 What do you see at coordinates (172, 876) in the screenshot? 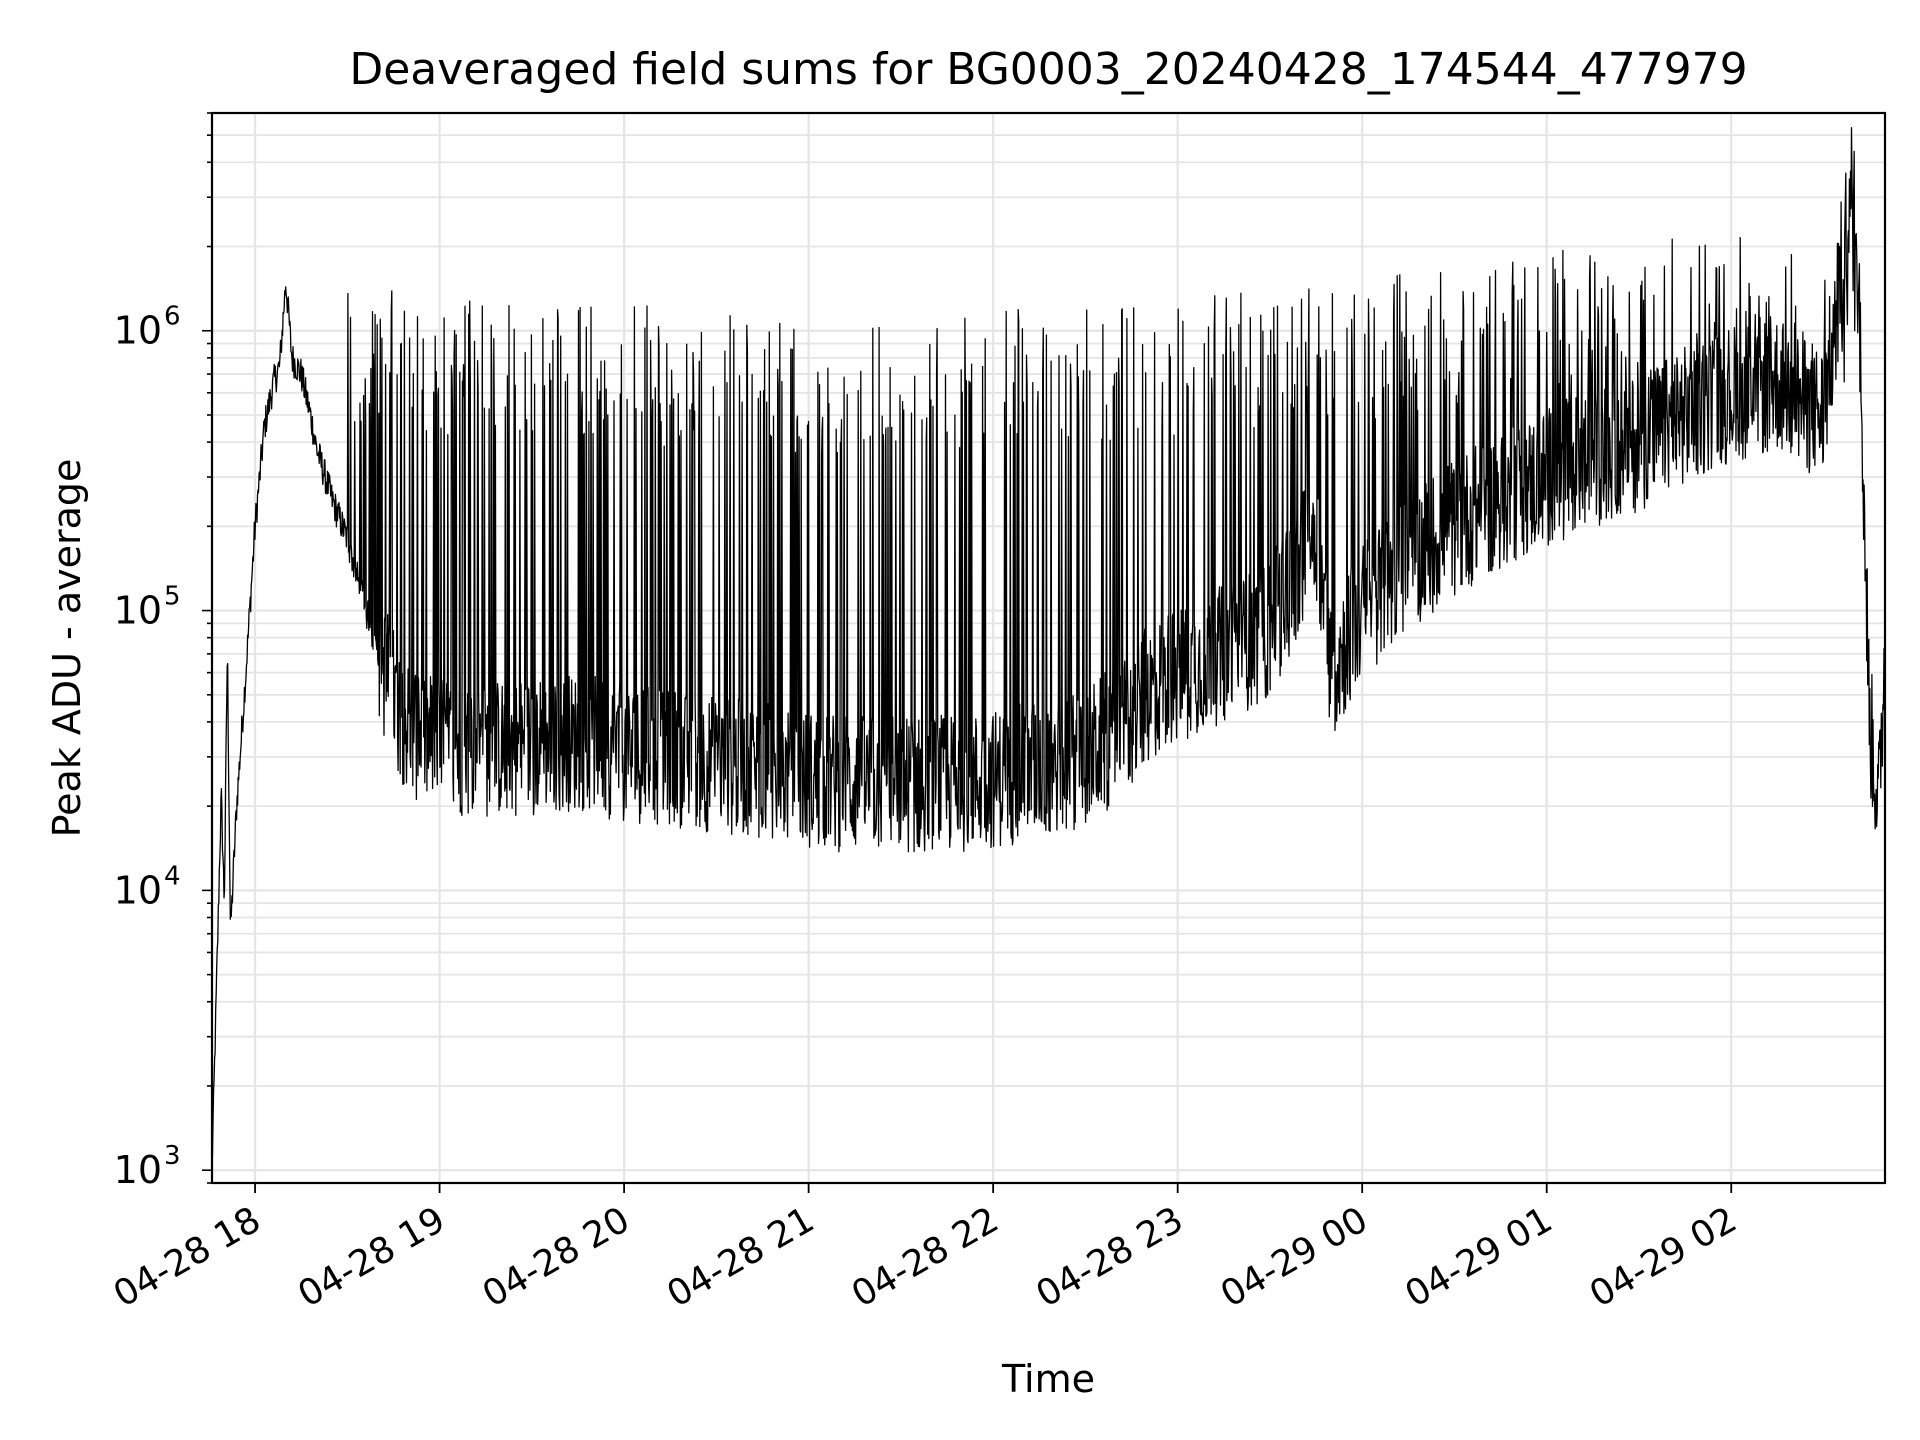
I see `y-tick-exponent: 4` at bounding box center [172, 876].